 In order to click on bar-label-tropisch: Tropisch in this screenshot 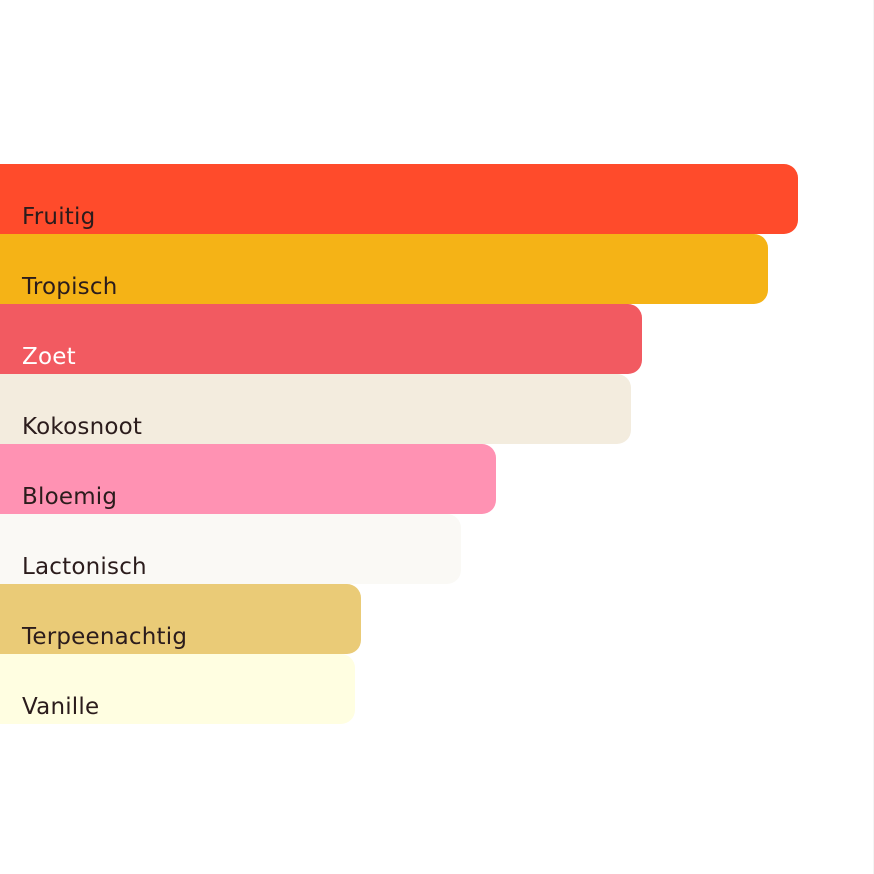, I will do `click(70, 287)`.